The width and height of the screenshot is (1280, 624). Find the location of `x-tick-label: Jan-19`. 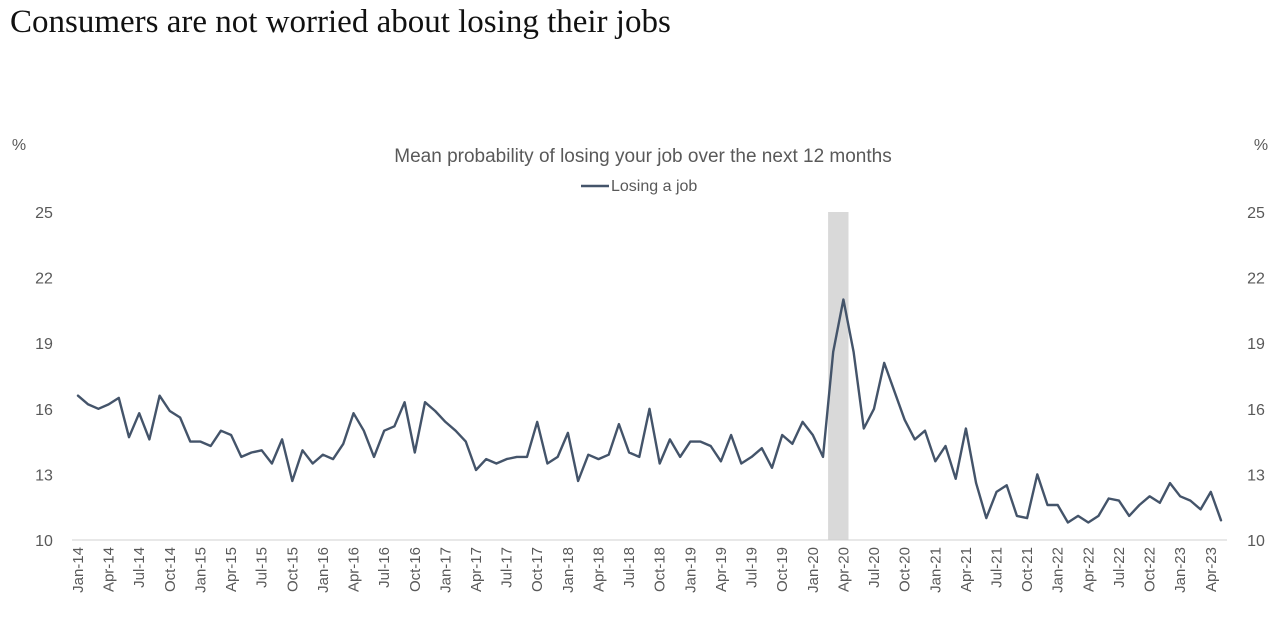

x-tick-label: Jan-19 is located at coordinates (690, 570).